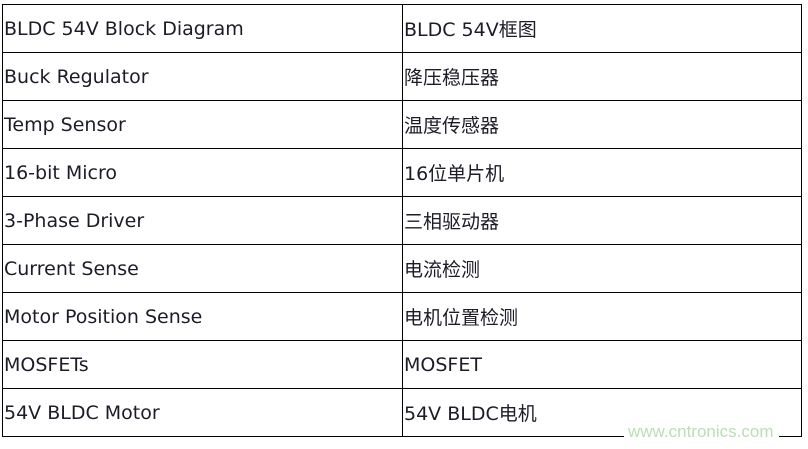  Describe the element at coordinates (202, 172) in the screenshot. I see `english-term-cell: 16-bit Micro` at that location.